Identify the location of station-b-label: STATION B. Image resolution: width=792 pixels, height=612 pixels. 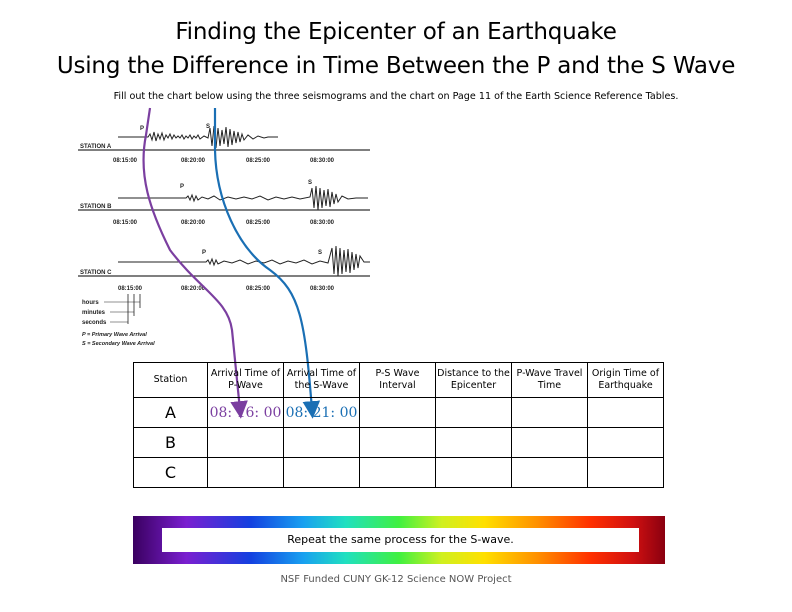
(96, 207).